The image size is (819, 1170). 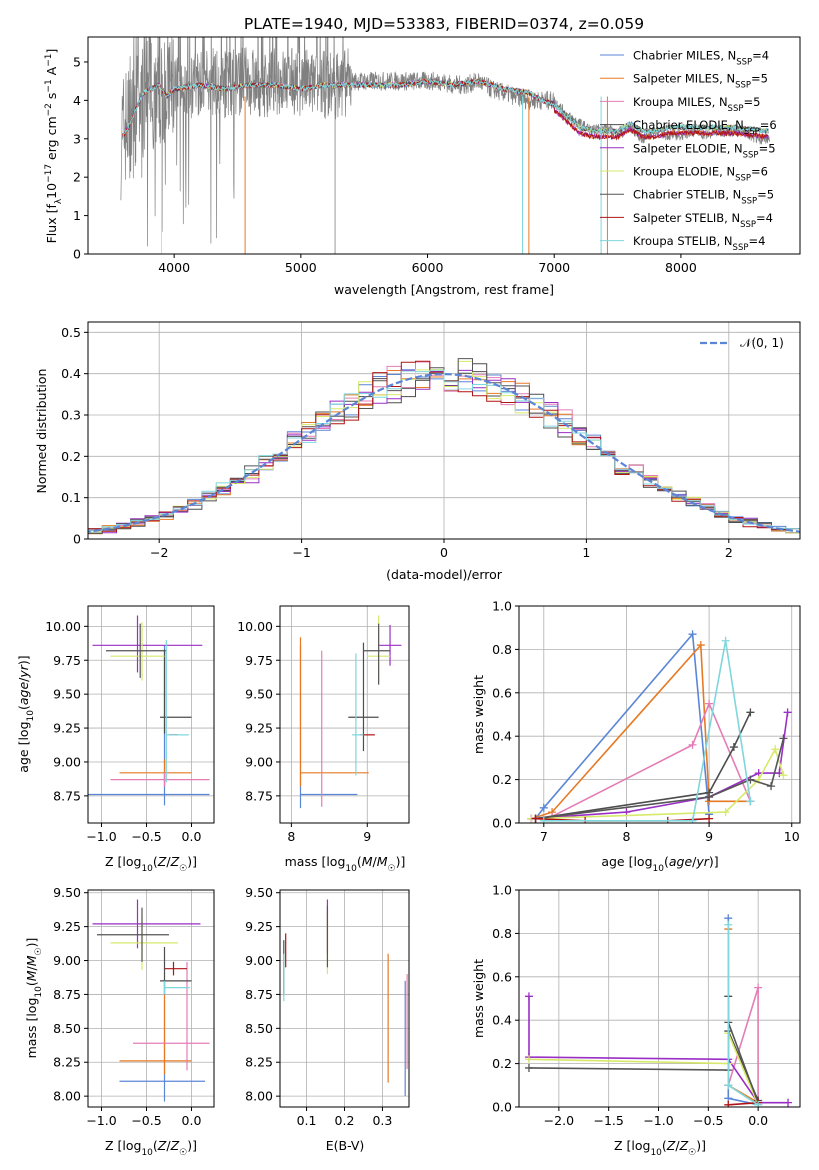 I want to click on y-tick-label: 0.8, so click(x=502, y=933).